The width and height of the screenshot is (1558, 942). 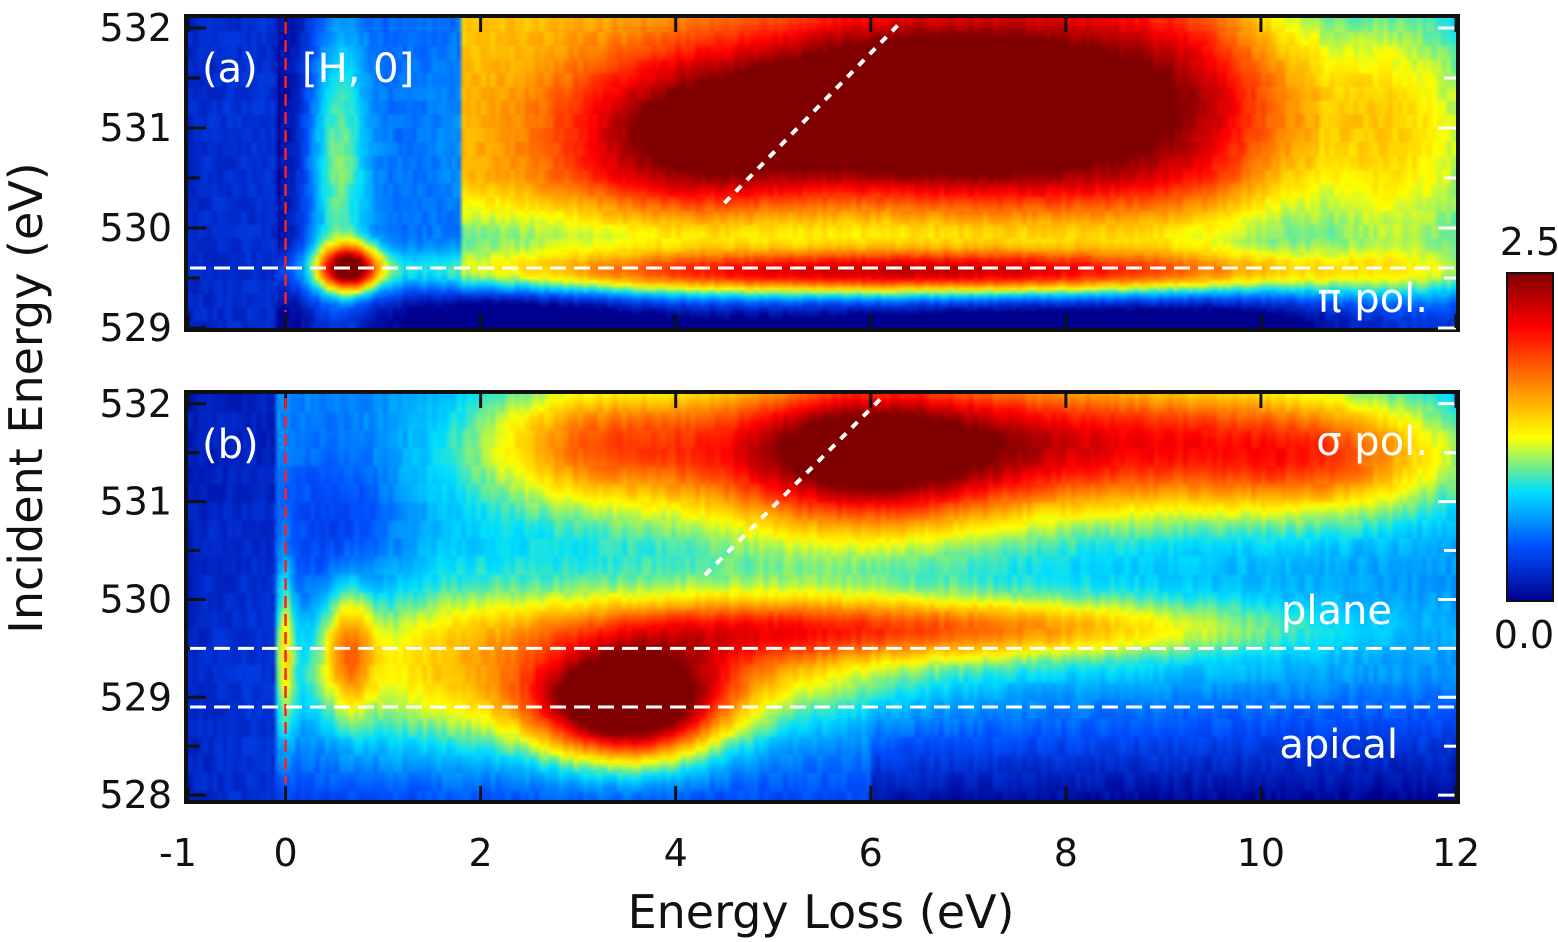 What do you see at coordinates (819, 853) in the screenshot?
I see `x-axis: -1 0 2 4 6 8 10 12` at bounding box center [819, 853].